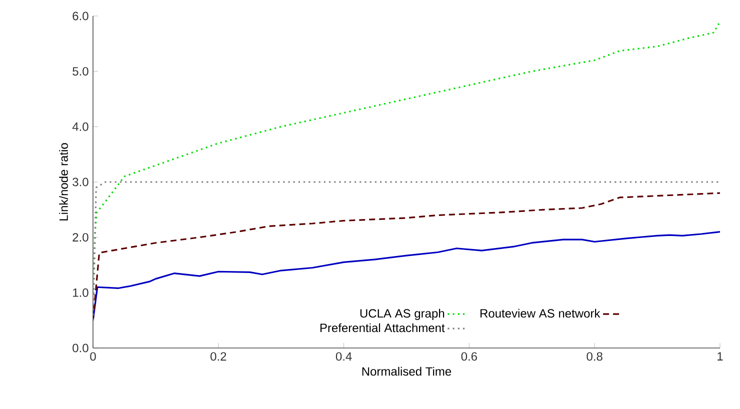  I want to click on y-tick-label: 6.0, so click(80, 16).